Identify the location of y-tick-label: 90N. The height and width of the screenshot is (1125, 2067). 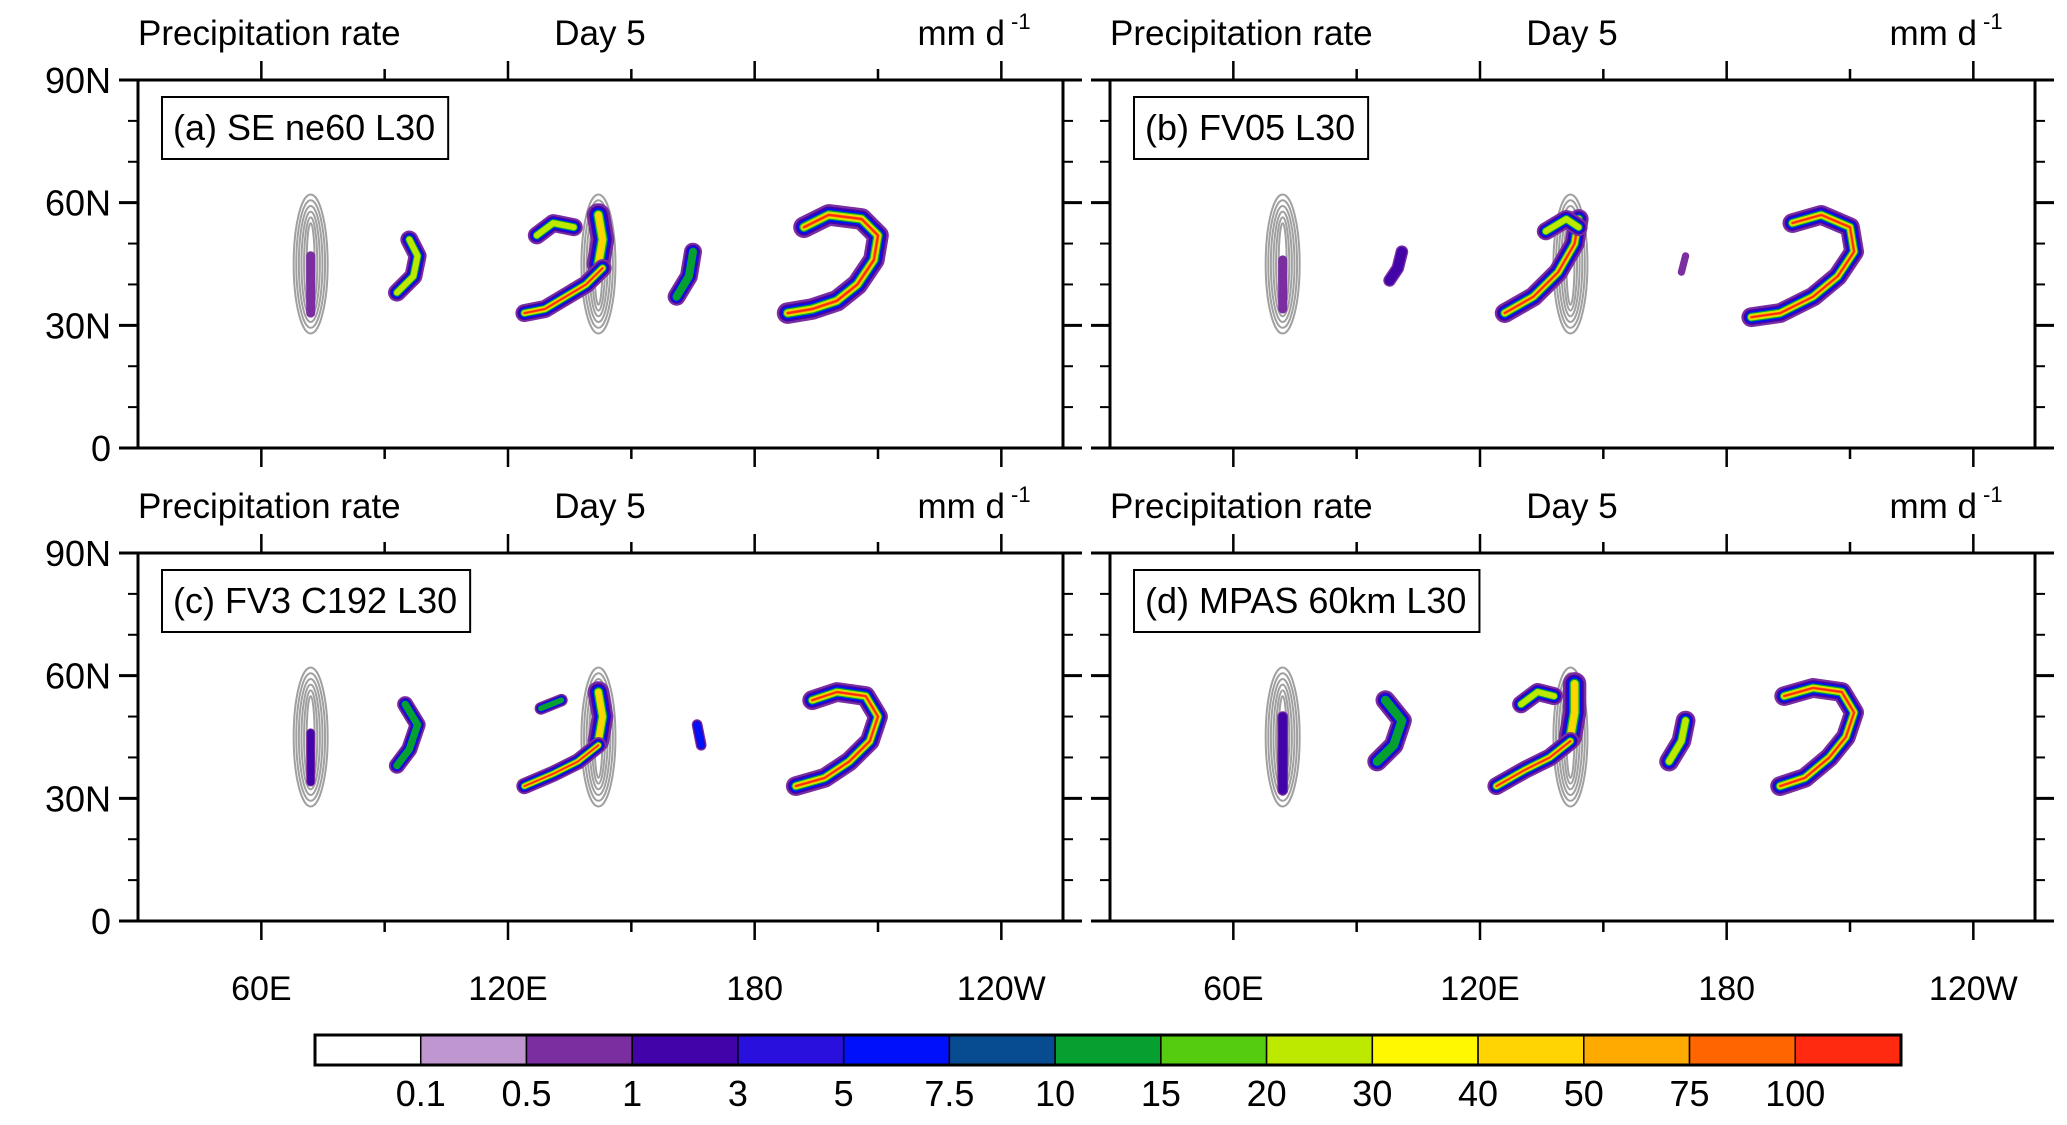
(78, 80).